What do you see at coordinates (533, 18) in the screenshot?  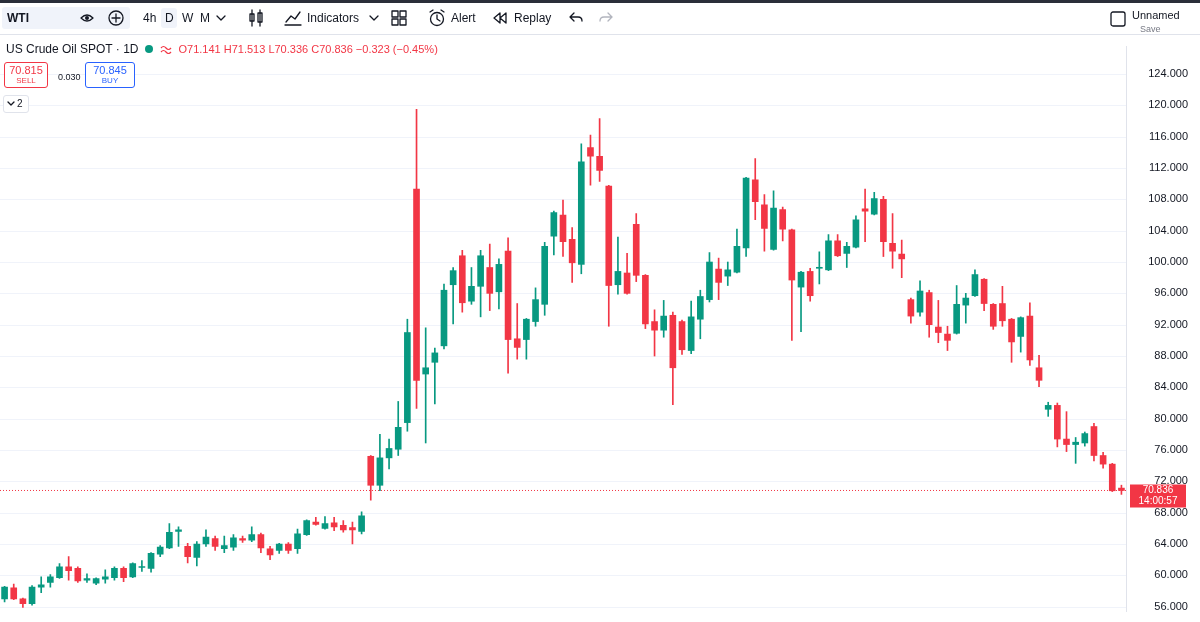 I see `text: Replay` at bounding box center [533, 18].